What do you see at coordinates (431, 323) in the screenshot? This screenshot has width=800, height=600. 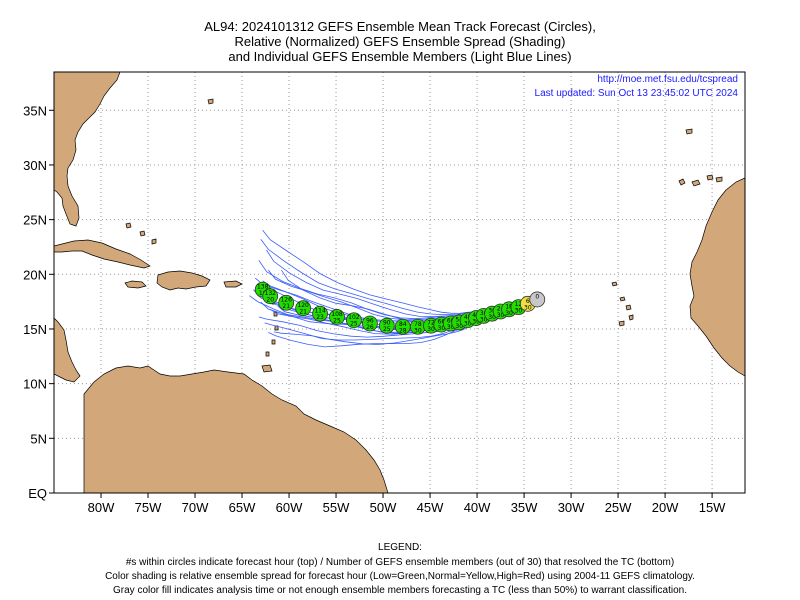 I see `forecast-hour-label: 72` at bounding box center [431, 323].